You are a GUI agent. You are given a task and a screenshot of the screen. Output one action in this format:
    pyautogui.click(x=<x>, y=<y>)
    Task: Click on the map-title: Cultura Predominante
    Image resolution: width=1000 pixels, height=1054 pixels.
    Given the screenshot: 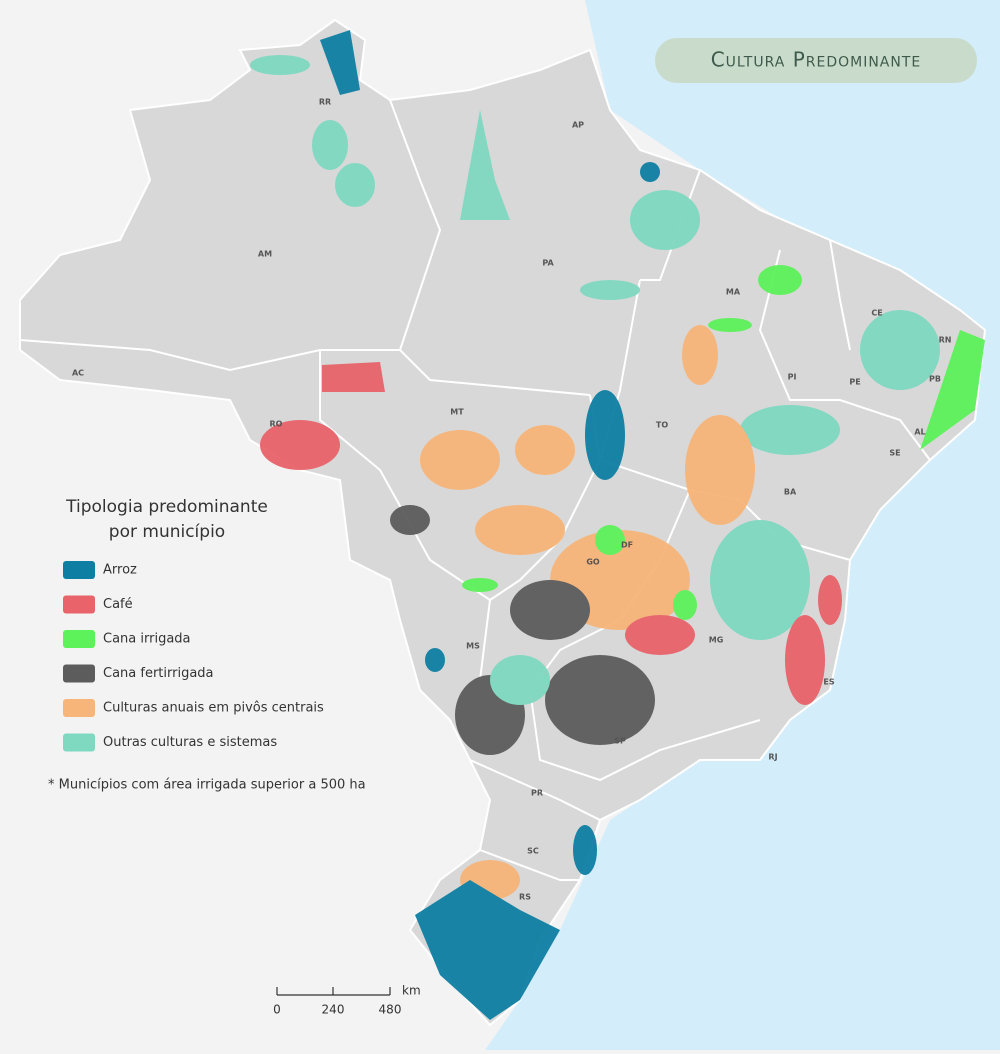 What is the action you would take?
    pyautogui.click(x=816, y=60)
    